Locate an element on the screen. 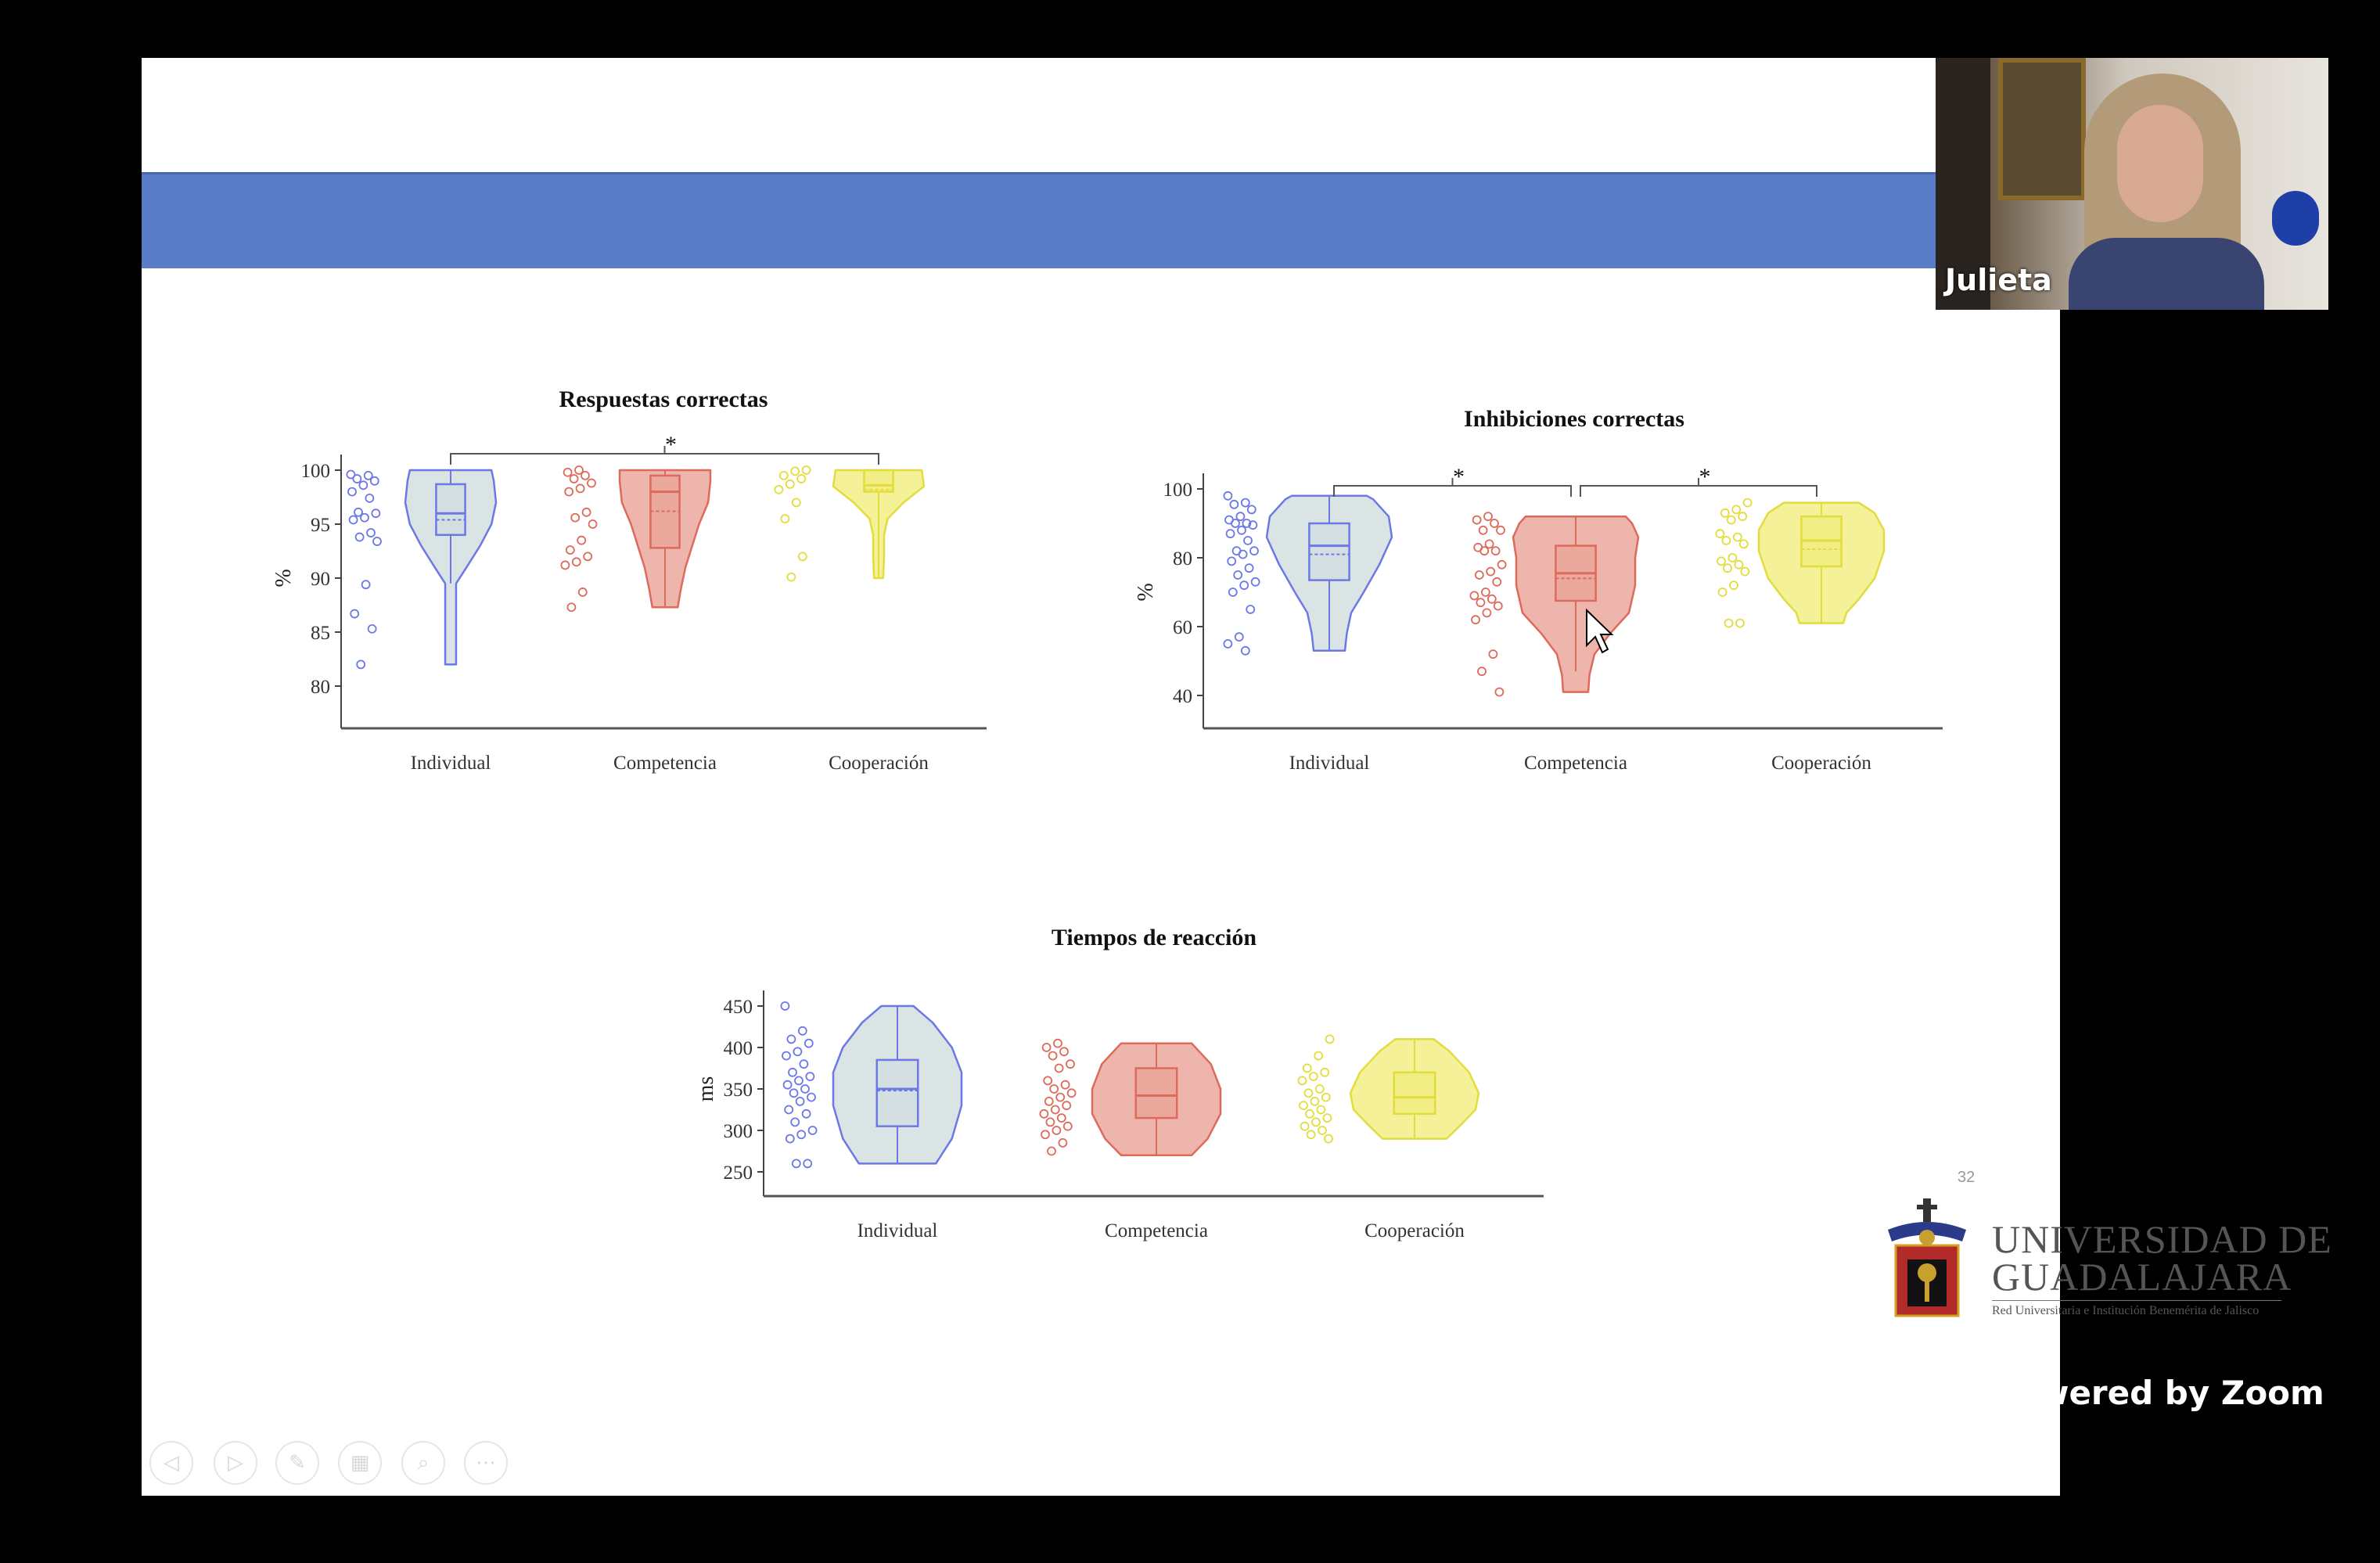  pen-button: ✎ is located at coordinates (297, 1463).